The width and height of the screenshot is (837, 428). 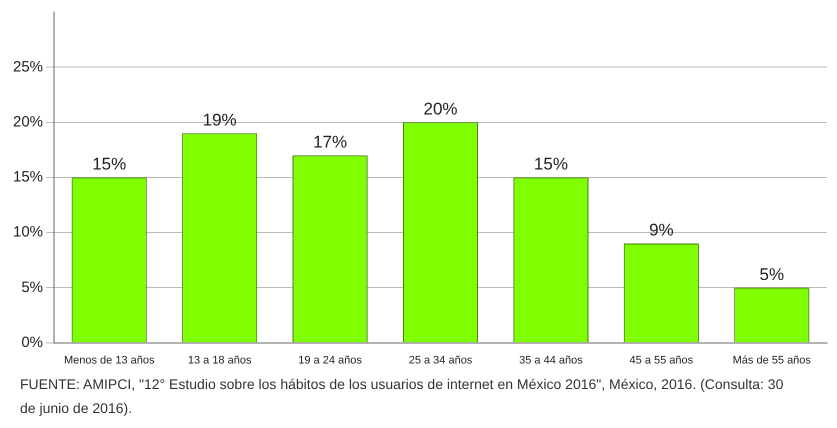 What do you see at coordinates (551, 360) in the screenshot?
I see `x-tick-label: 35 a 44 años` at bounding box center [551, 360].